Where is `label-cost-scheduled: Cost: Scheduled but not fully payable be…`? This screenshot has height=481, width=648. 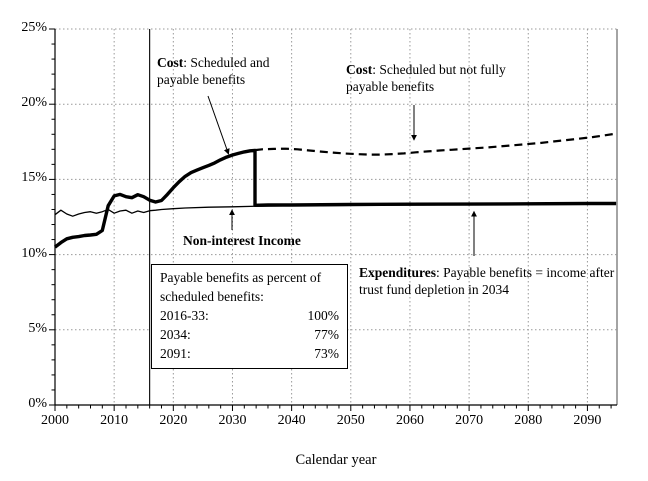
label-cost-scheduled: Cost: Scheduled but not fully payable be… is located at coordinates (427, 78).